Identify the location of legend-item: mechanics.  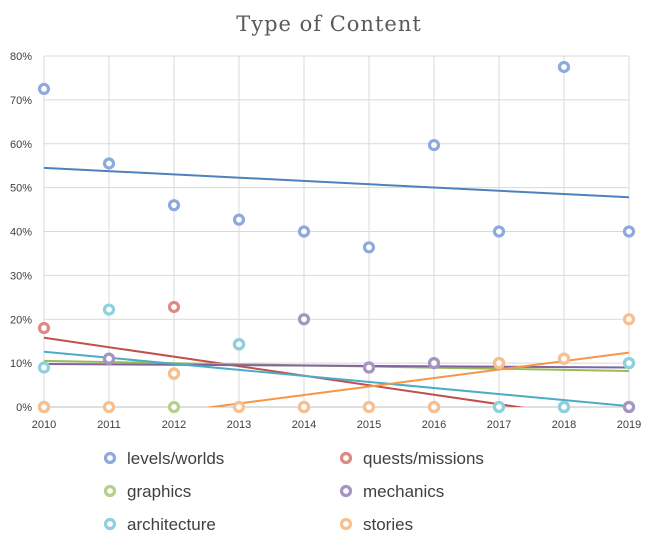
(391, 491).